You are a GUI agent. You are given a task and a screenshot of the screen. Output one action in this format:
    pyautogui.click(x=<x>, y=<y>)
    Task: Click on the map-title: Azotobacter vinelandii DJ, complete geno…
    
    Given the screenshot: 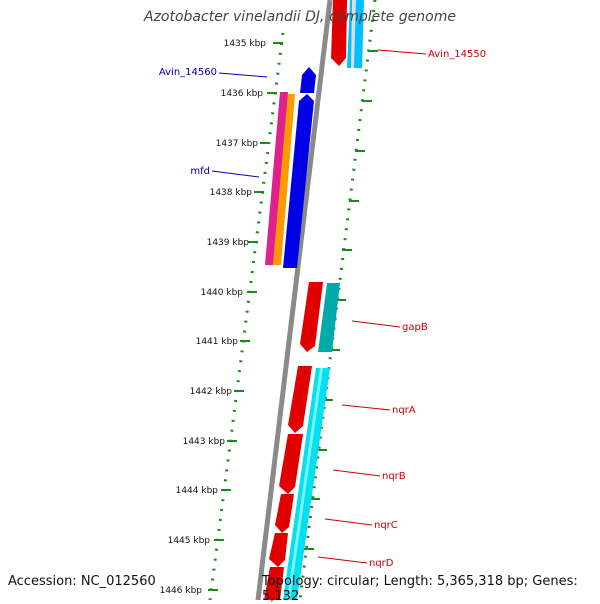 What is the action you would take?
    pyautogui.click(x=300, y=17)
    